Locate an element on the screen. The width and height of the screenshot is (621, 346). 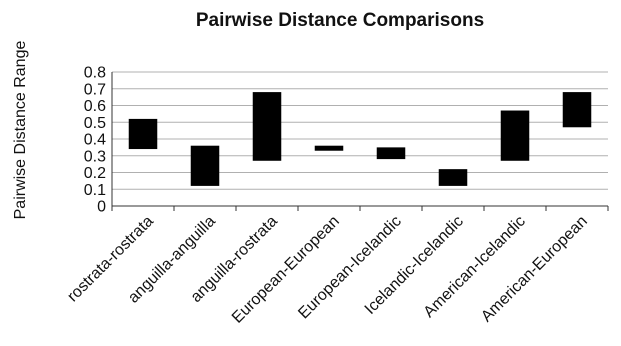
y-axis-label: Pairwise Distance Range is located at coordinates (20, 130).